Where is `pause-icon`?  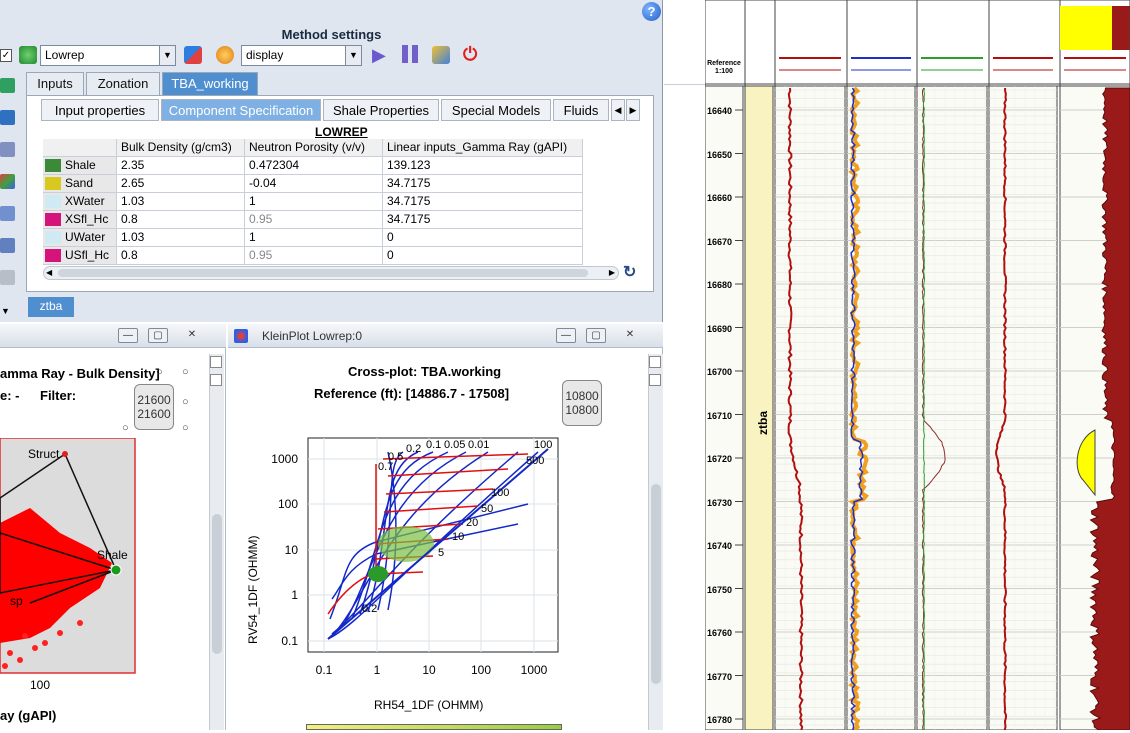 pause-icon is located at coordinates (410, 54).